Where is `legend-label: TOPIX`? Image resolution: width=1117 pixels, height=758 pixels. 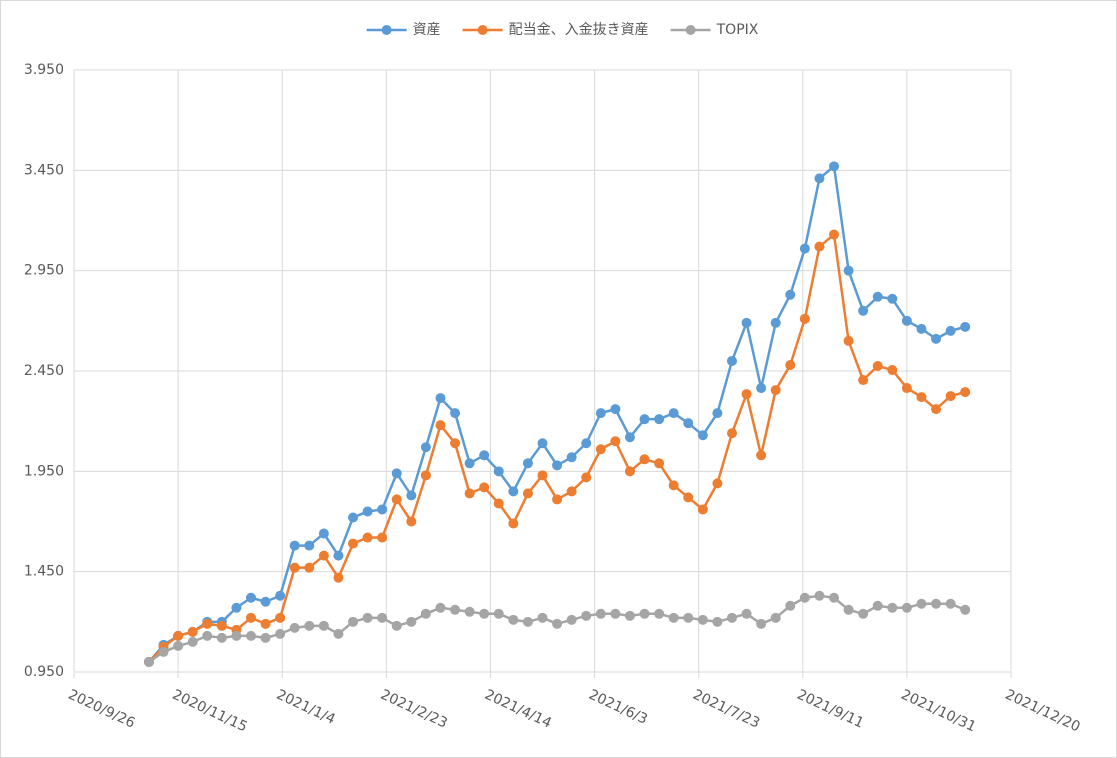 legend-label: TOPIX is located at coordinates (737, 30).